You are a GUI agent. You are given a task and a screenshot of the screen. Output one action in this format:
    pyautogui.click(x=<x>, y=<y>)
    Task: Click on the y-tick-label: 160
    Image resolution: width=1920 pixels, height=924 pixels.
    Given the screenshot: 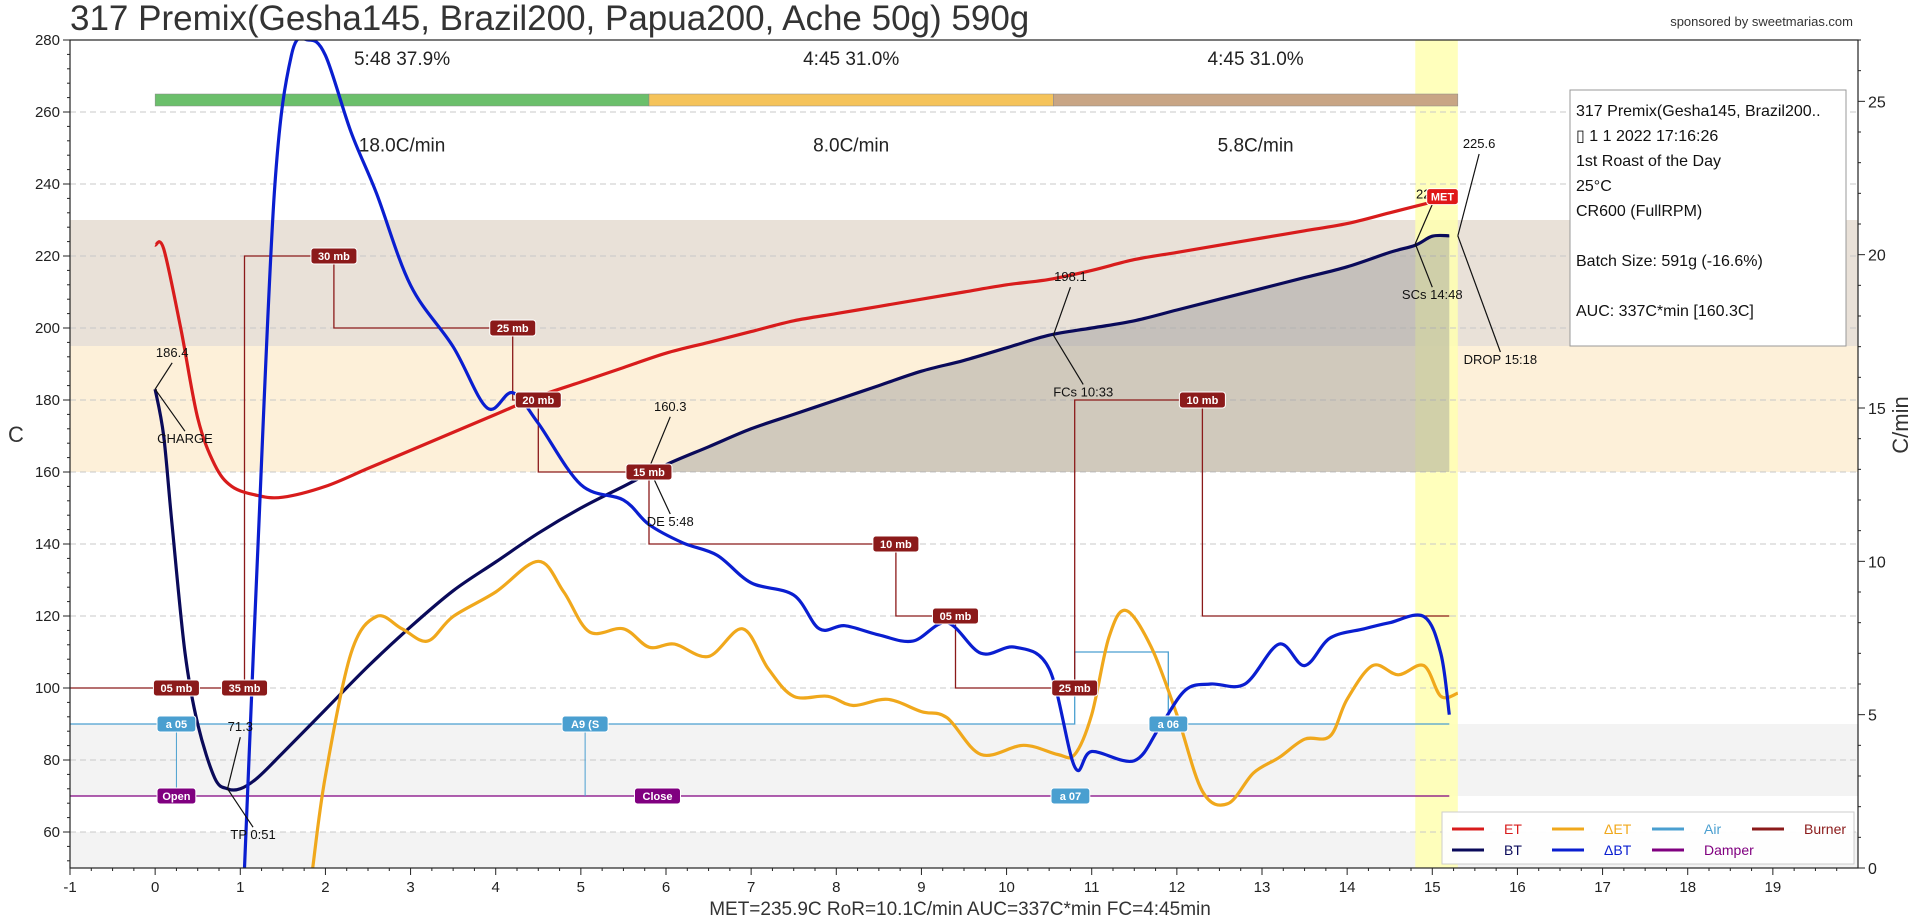 What is the action you would take?
    pyautogui.click(x=47, y=472)
    